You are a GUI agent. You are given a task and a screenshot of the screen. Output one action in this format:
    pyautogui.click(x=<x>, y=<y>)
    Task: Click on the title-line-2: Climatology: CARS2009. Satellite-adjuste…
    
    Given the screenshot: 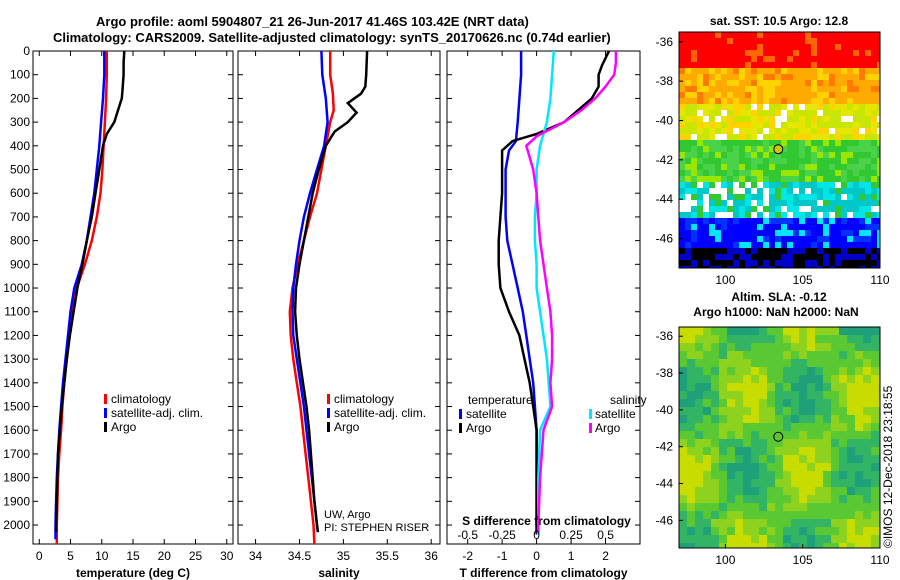 What is the action you would take?
    pyautogui.click(x=332, y=37)
    